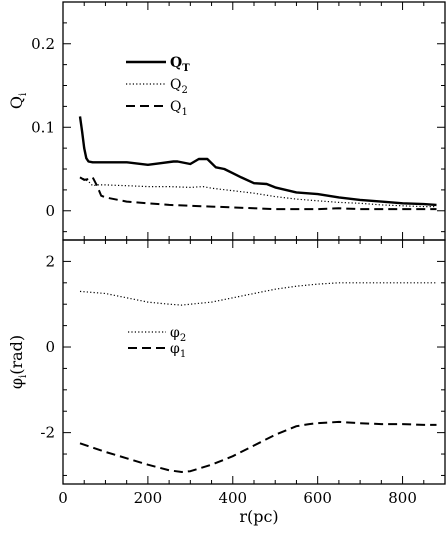 Image resolution: width=447 pixels, height=534 pixels. What do you see at coordinates (148, 498) in the screenshot?
I see `x-tick-label: 200` at bounding box center [148, 498].